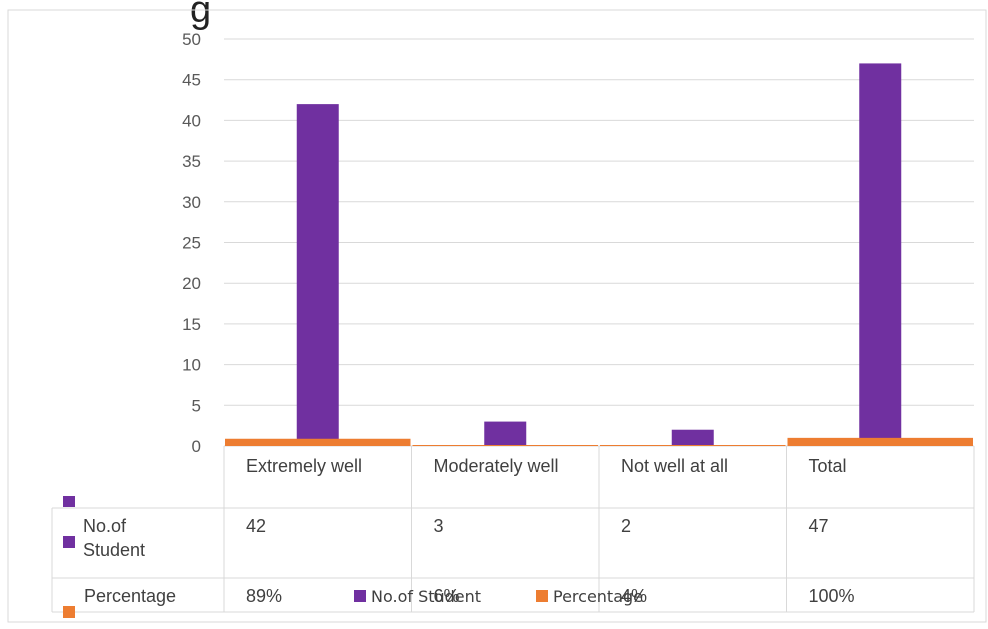 The height and width of the screenshot is (629, 988). I want to click on row-label-percentage: Percentage, so click(130, 596).